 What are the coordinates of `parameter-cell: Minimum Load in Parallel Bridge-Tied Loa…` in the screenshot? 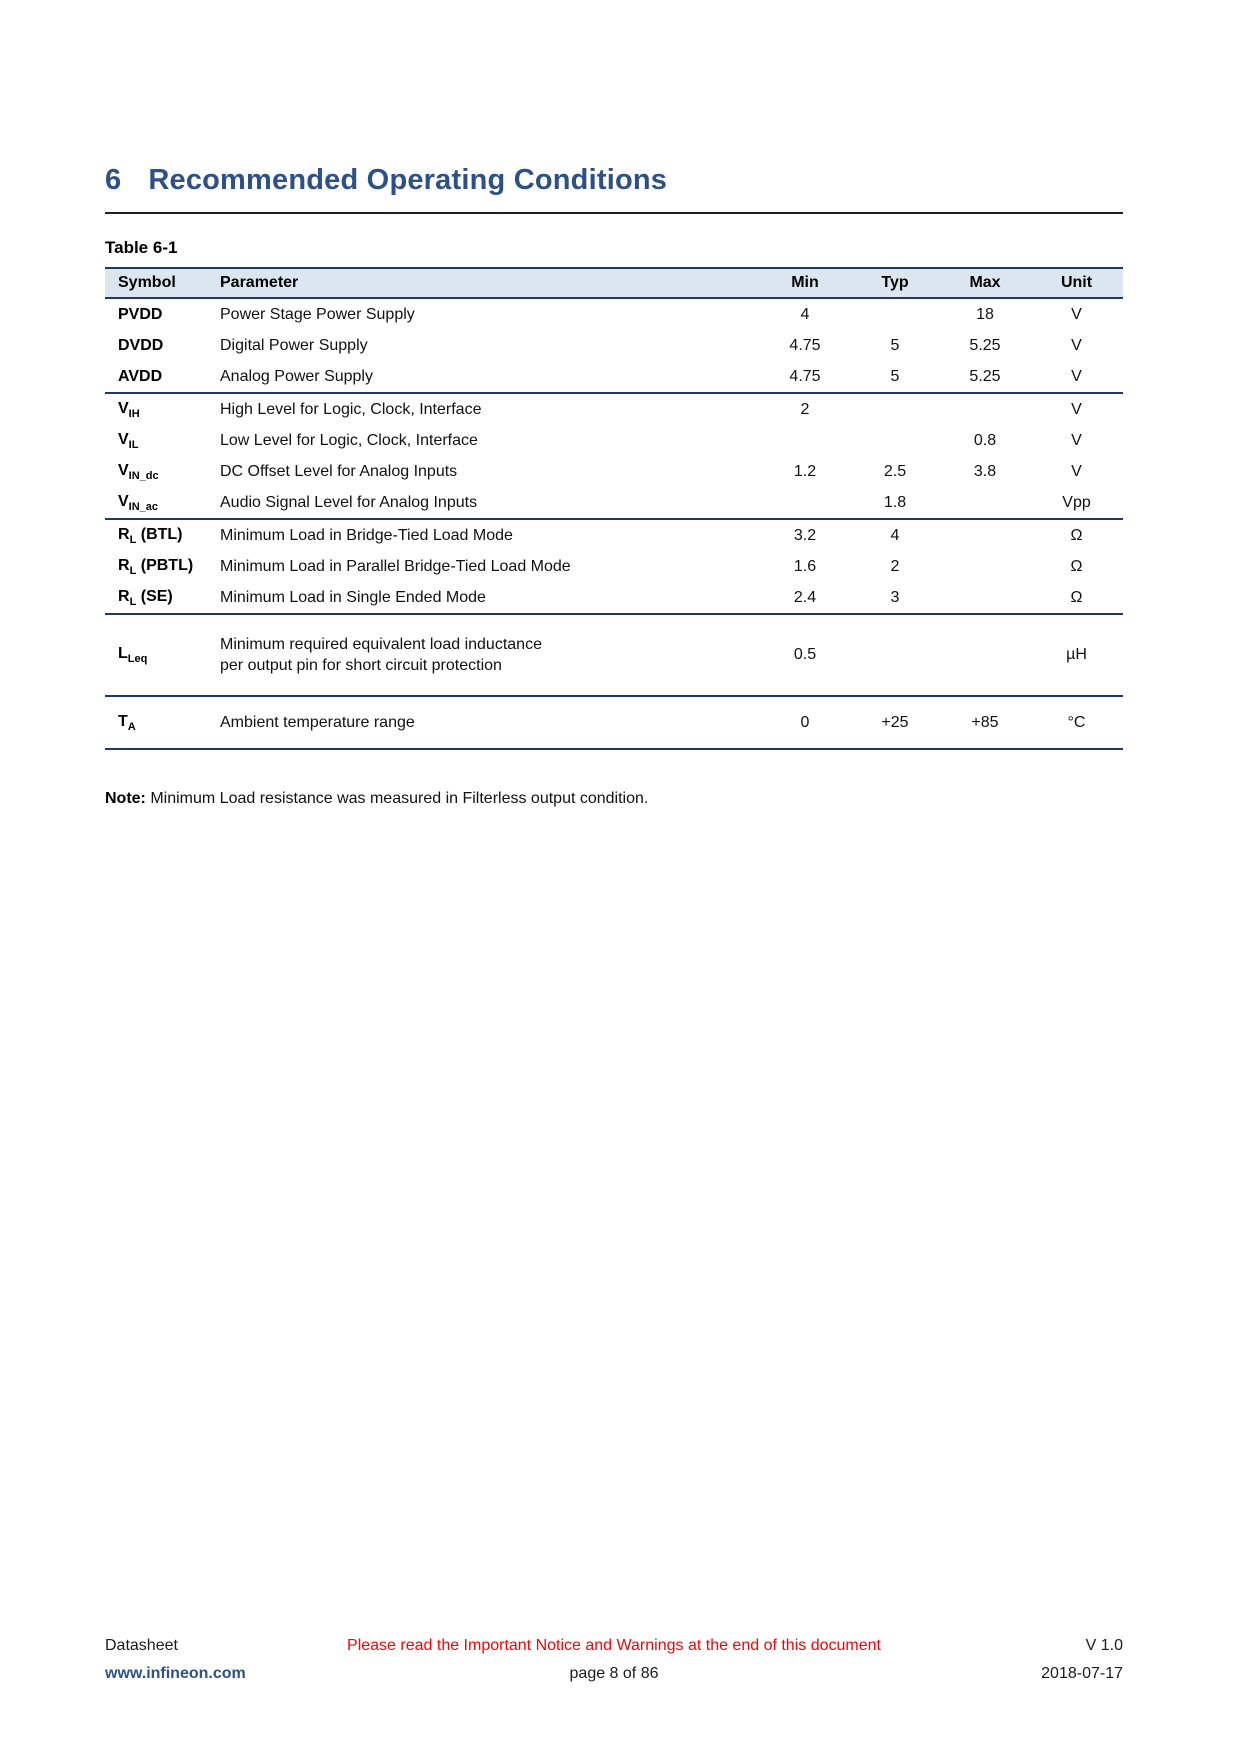 It's located at (395, 566).